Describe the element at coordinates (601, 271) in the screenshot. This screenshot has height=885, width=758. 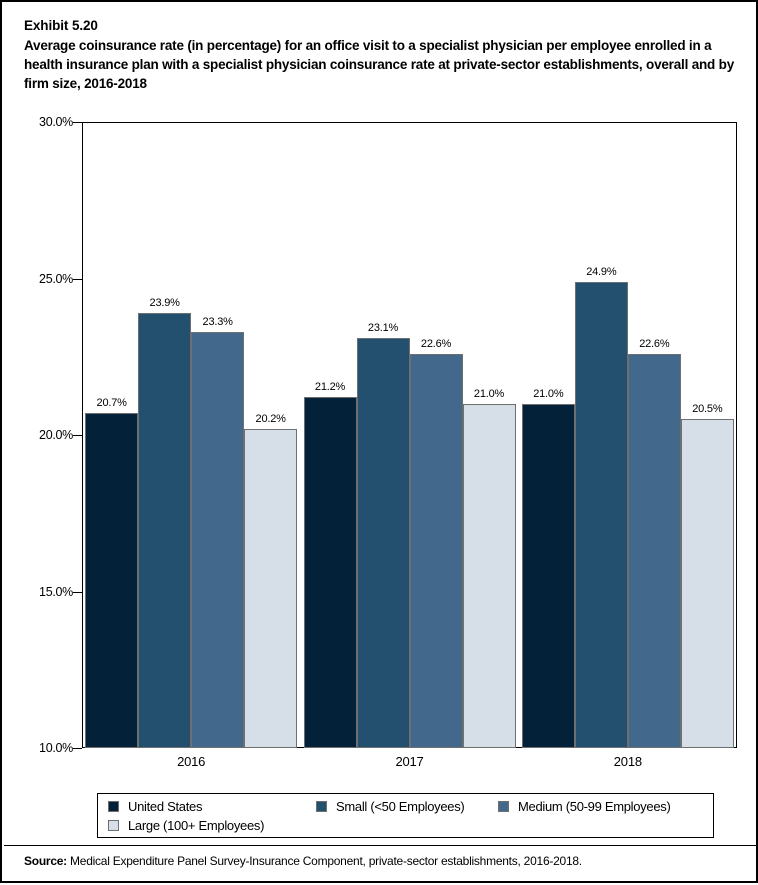
I see `bar-value-label: 24.9%` at that location.